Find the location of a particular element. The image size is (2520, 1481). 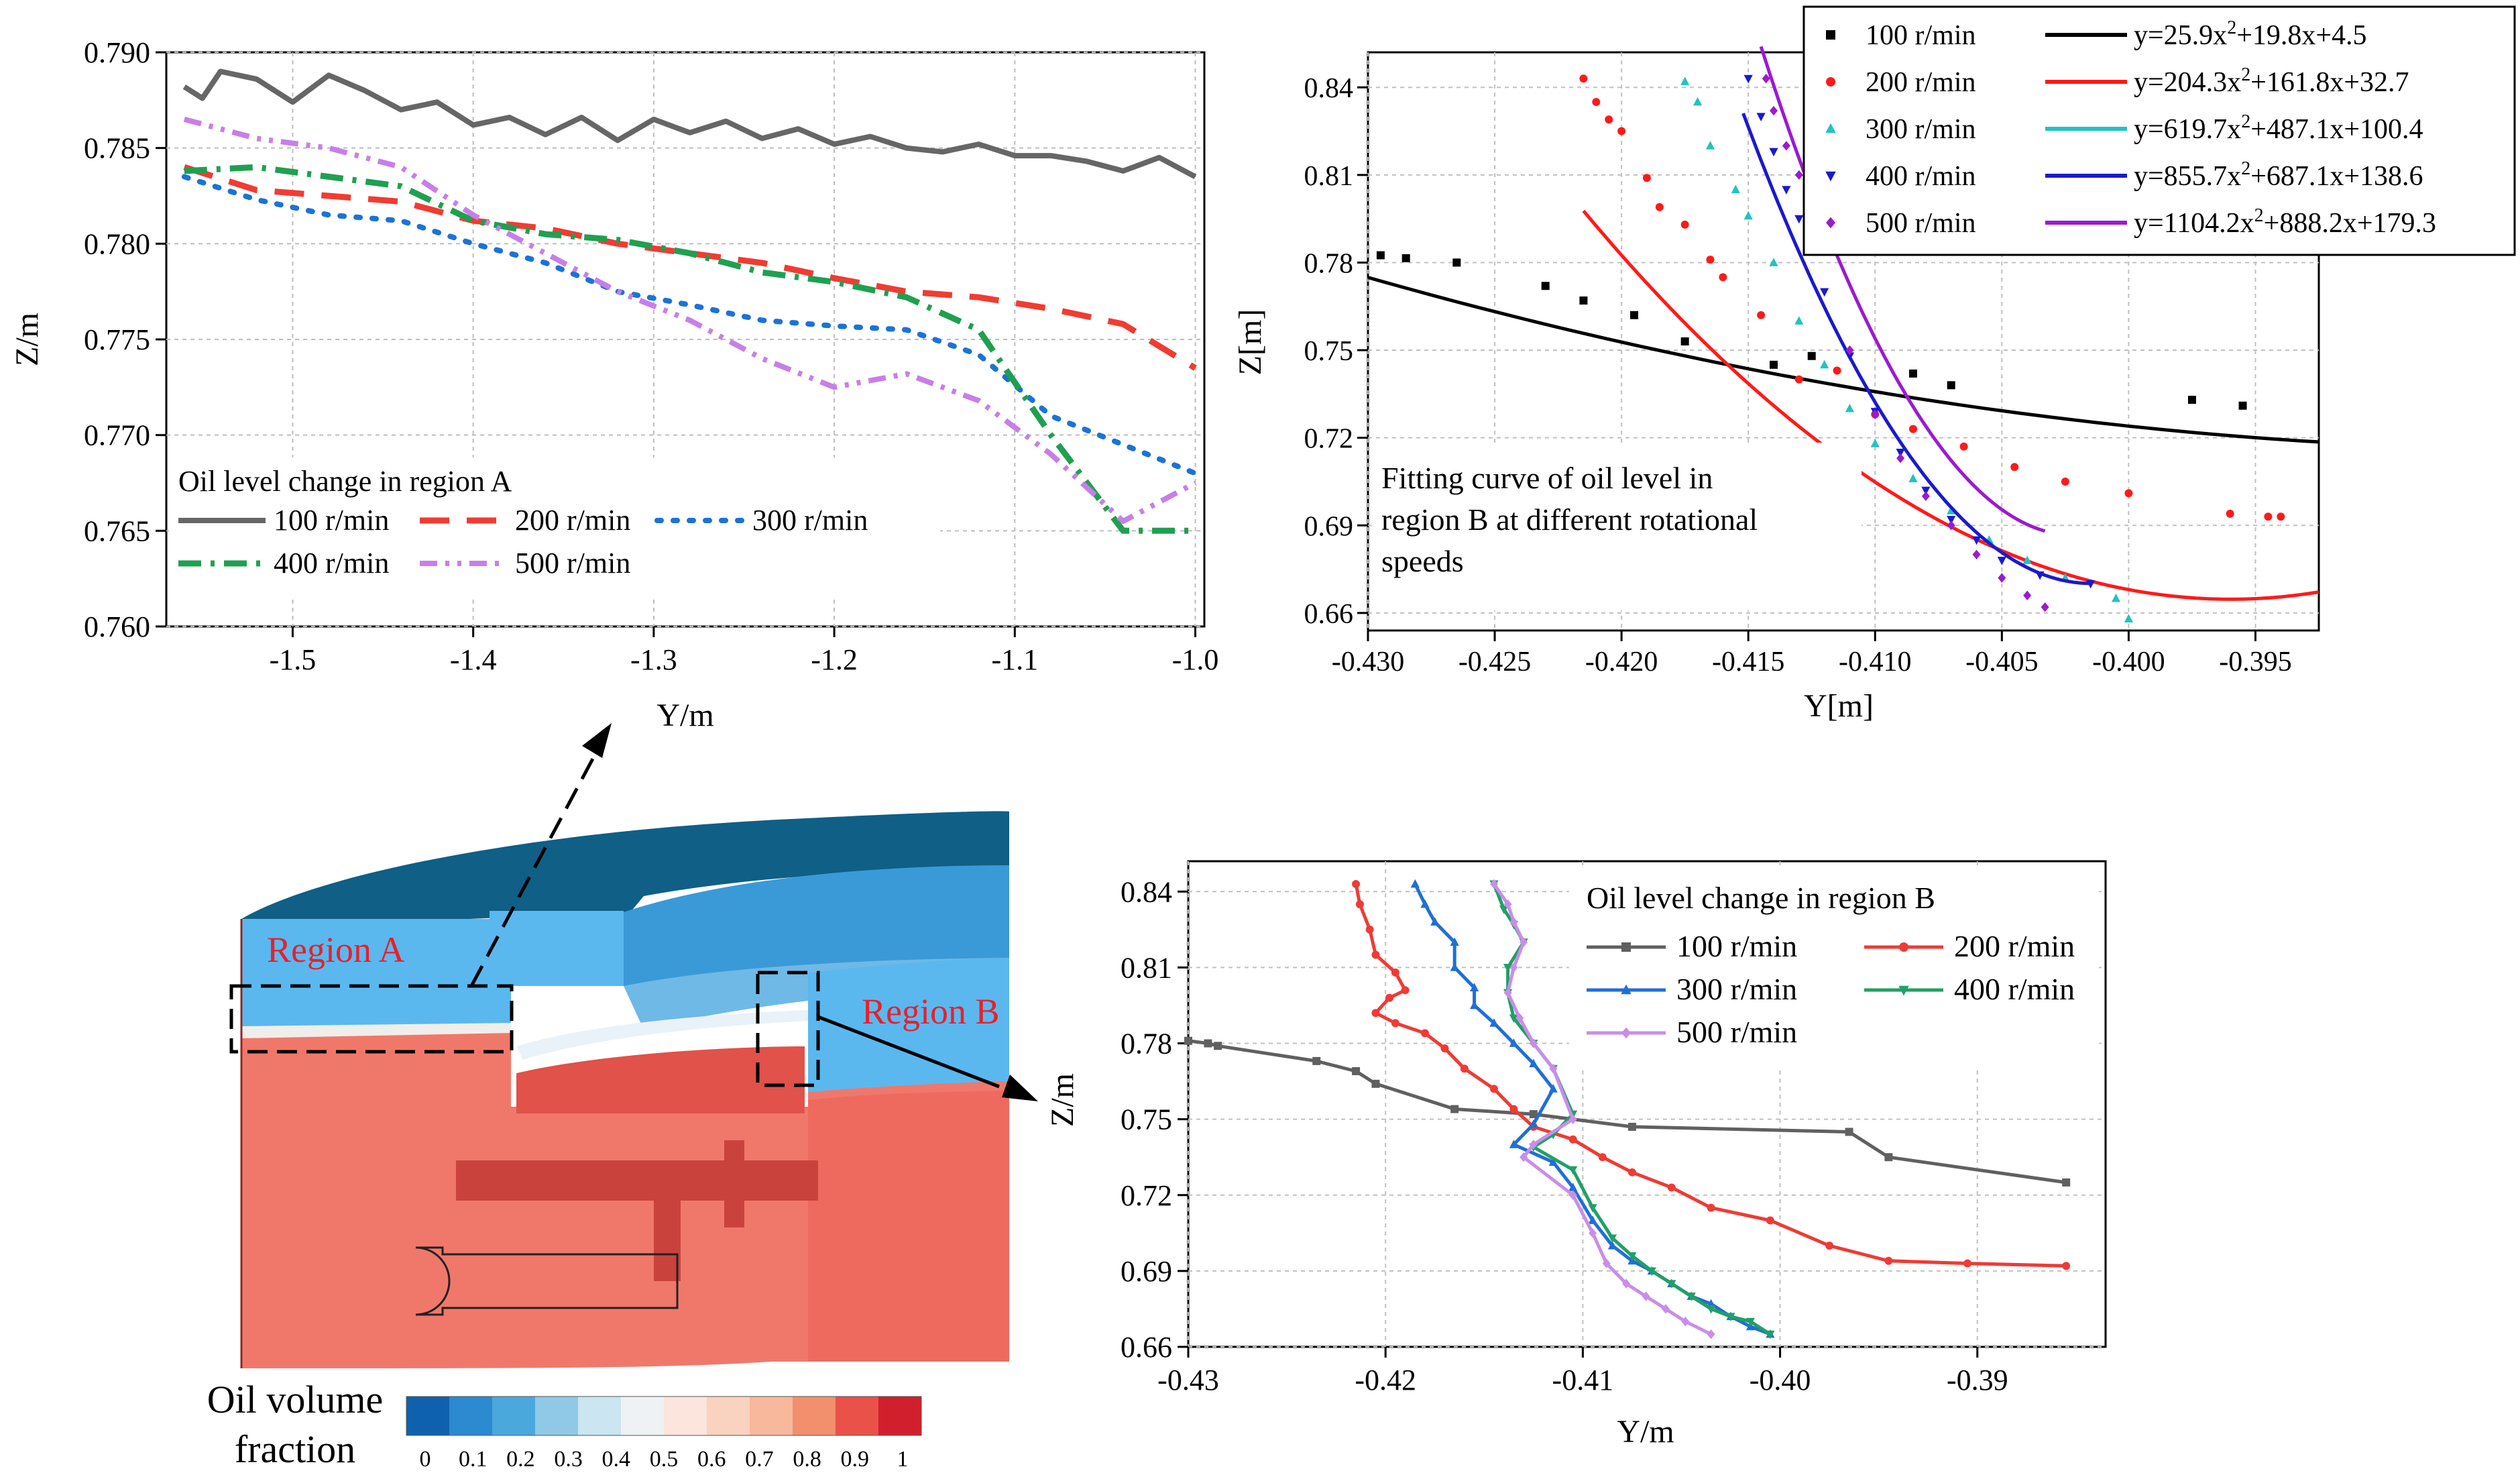

colorbar-label: 1 is located at coordinates (903, 1459).